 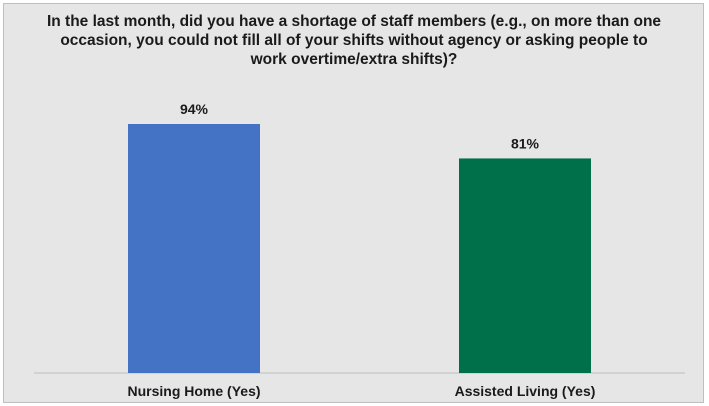 I want to click on category-label-2: Assisted Living (Yes), so click(x=525, y=391).